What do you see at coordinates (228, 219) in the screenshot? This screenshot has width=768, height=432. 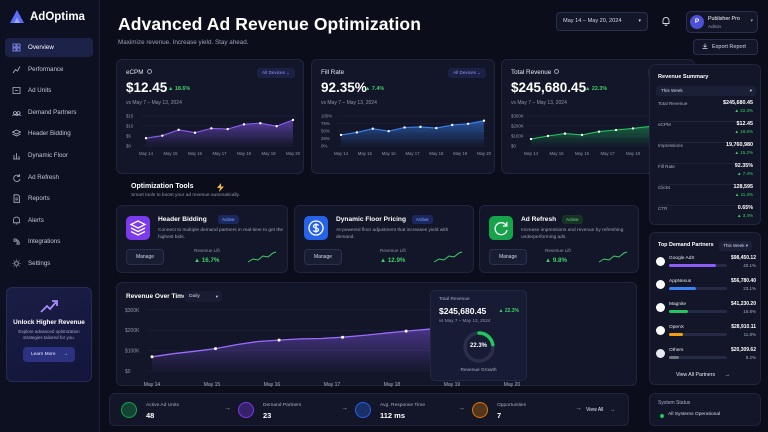 I see `status-badge: Active` at bounding box center [228, 219].